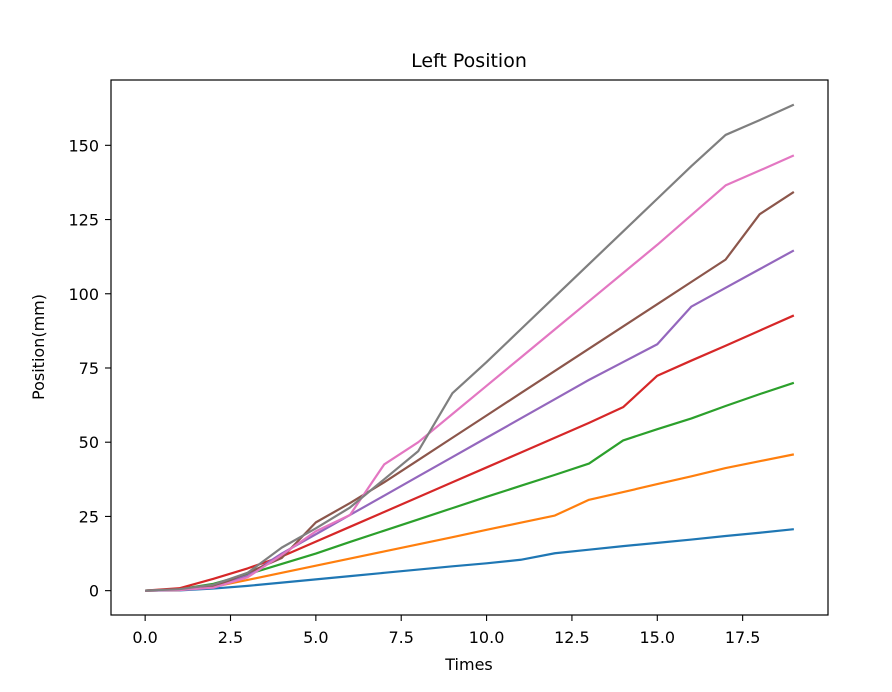 This screenshot has width=892, height=692. Describe the element at coordinates (468, 664) in the screenshot. I see `x-axis-label: Times` at that location.